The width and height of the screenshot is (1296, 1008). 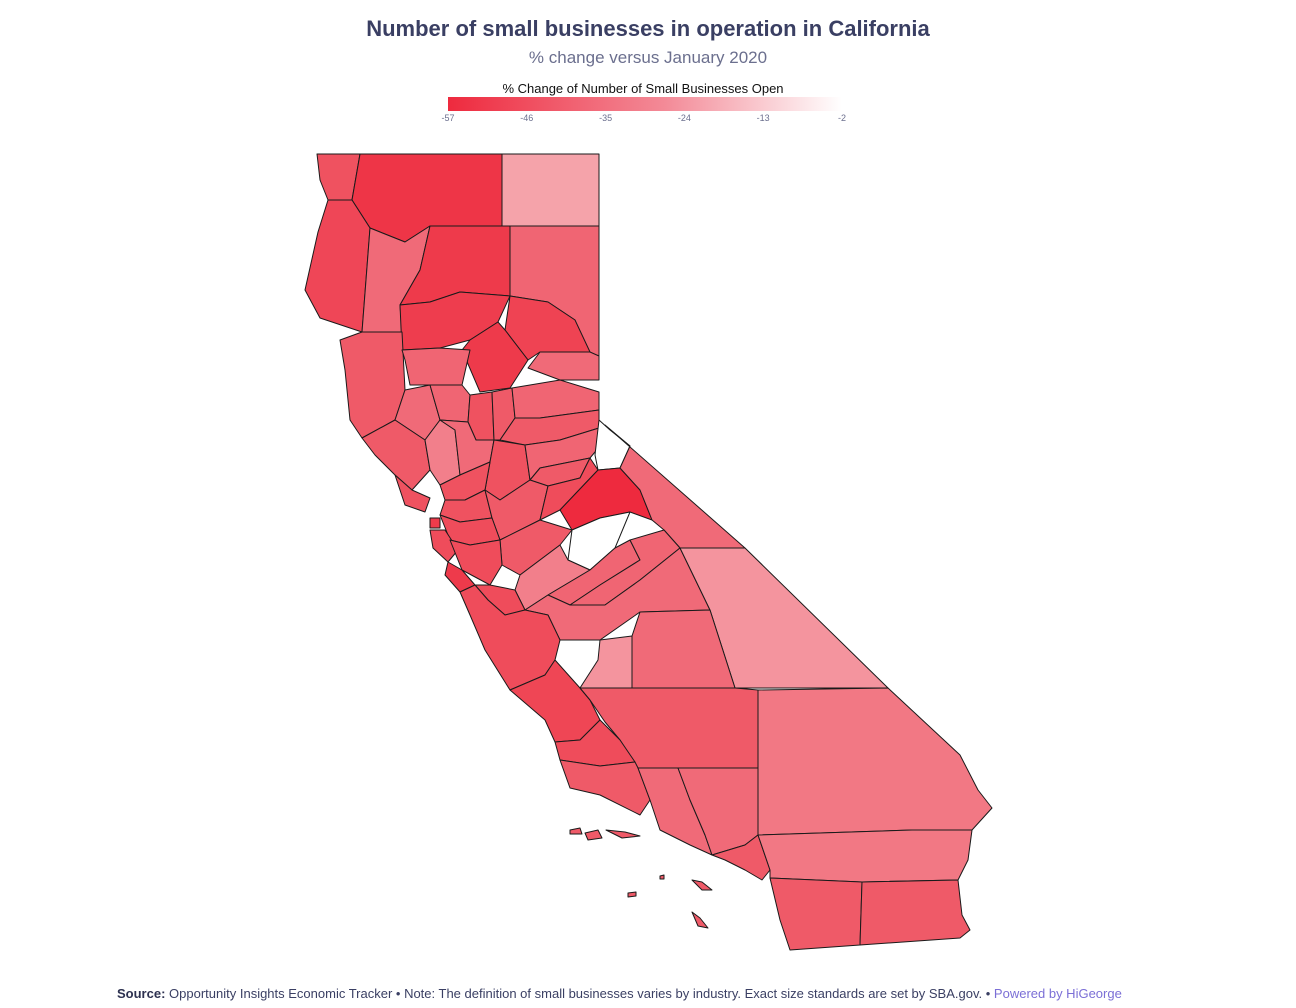 What do you see at coordinates (606, 118) in the screenshot?
I see `legend-tick-label: -35` at bounding box center [606, 118].